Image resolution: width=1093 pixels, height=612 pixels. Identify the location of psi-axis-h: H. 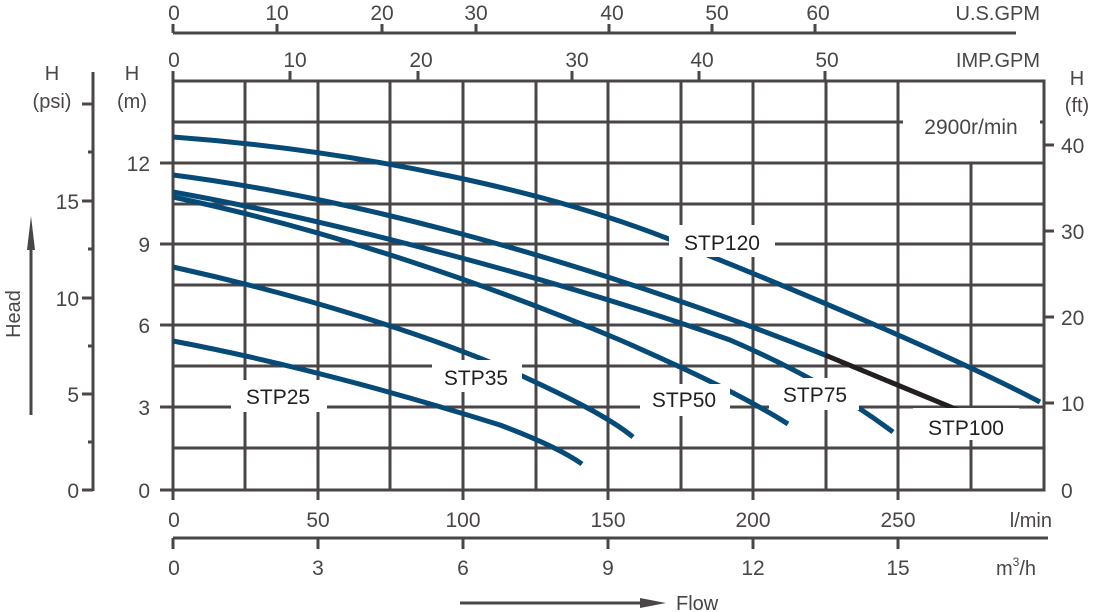
(52, 74).